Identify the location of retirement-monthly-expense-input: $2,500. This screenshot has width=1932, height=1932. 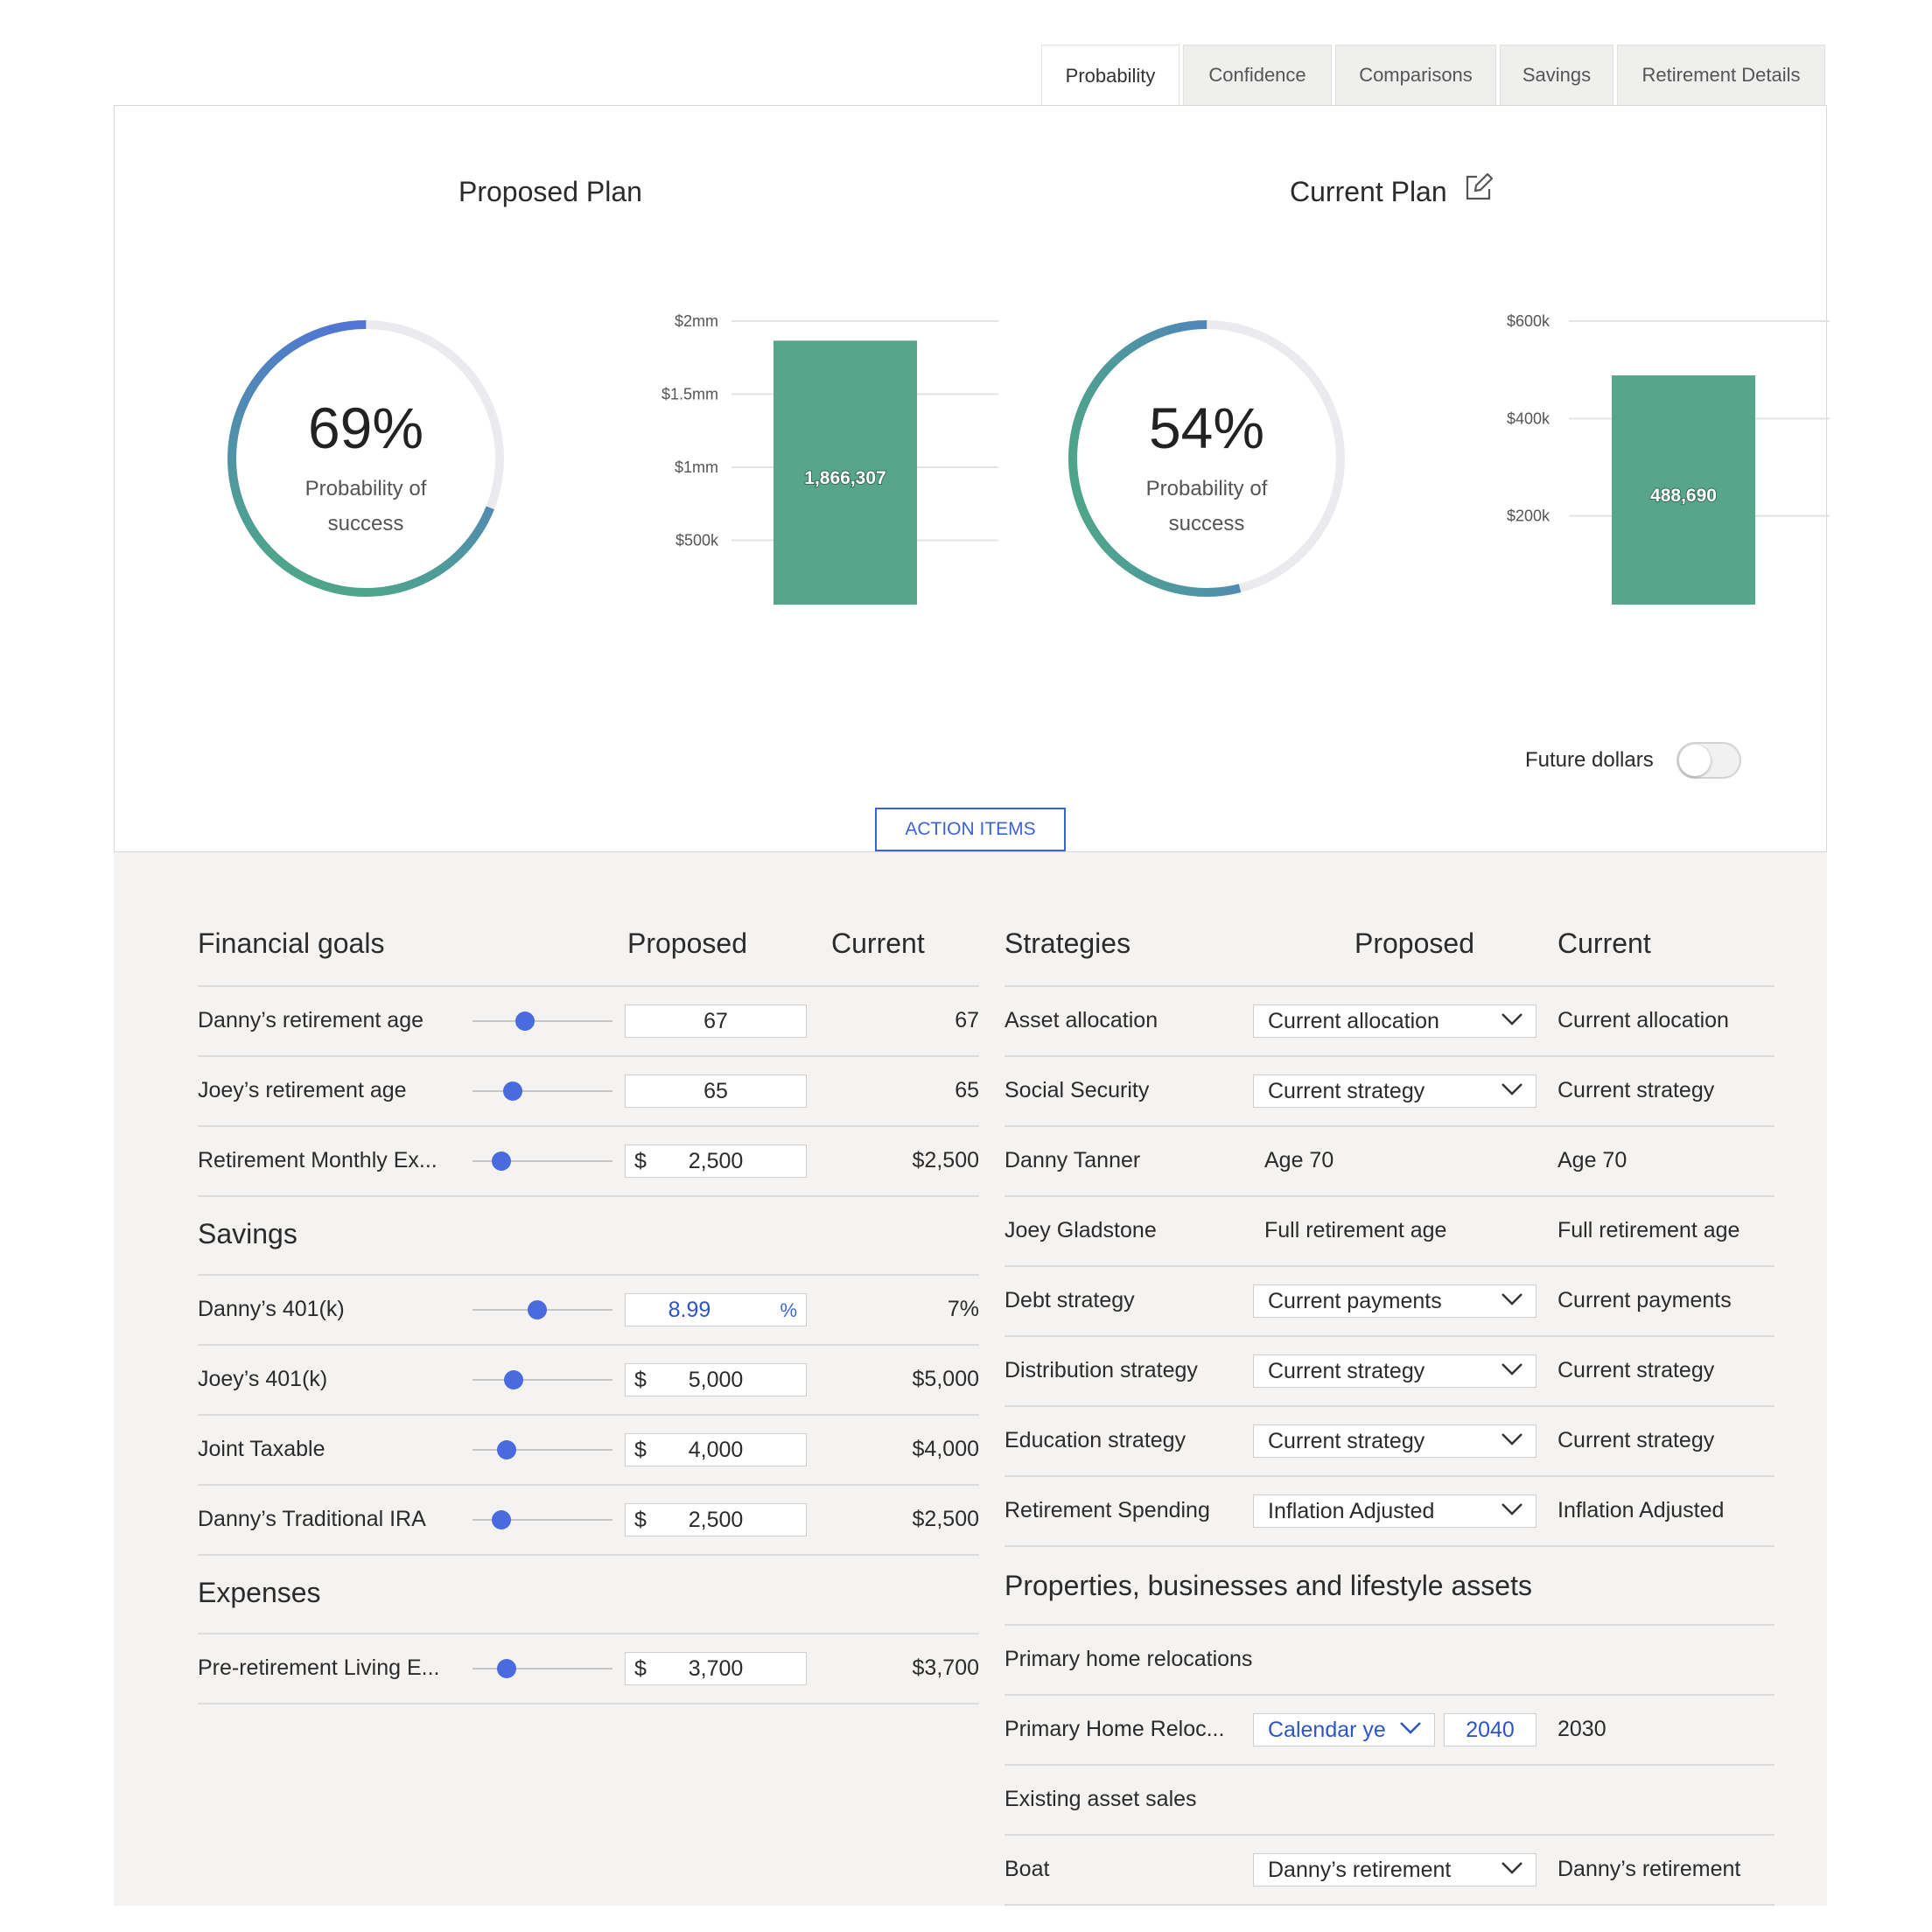
(716, 1161).